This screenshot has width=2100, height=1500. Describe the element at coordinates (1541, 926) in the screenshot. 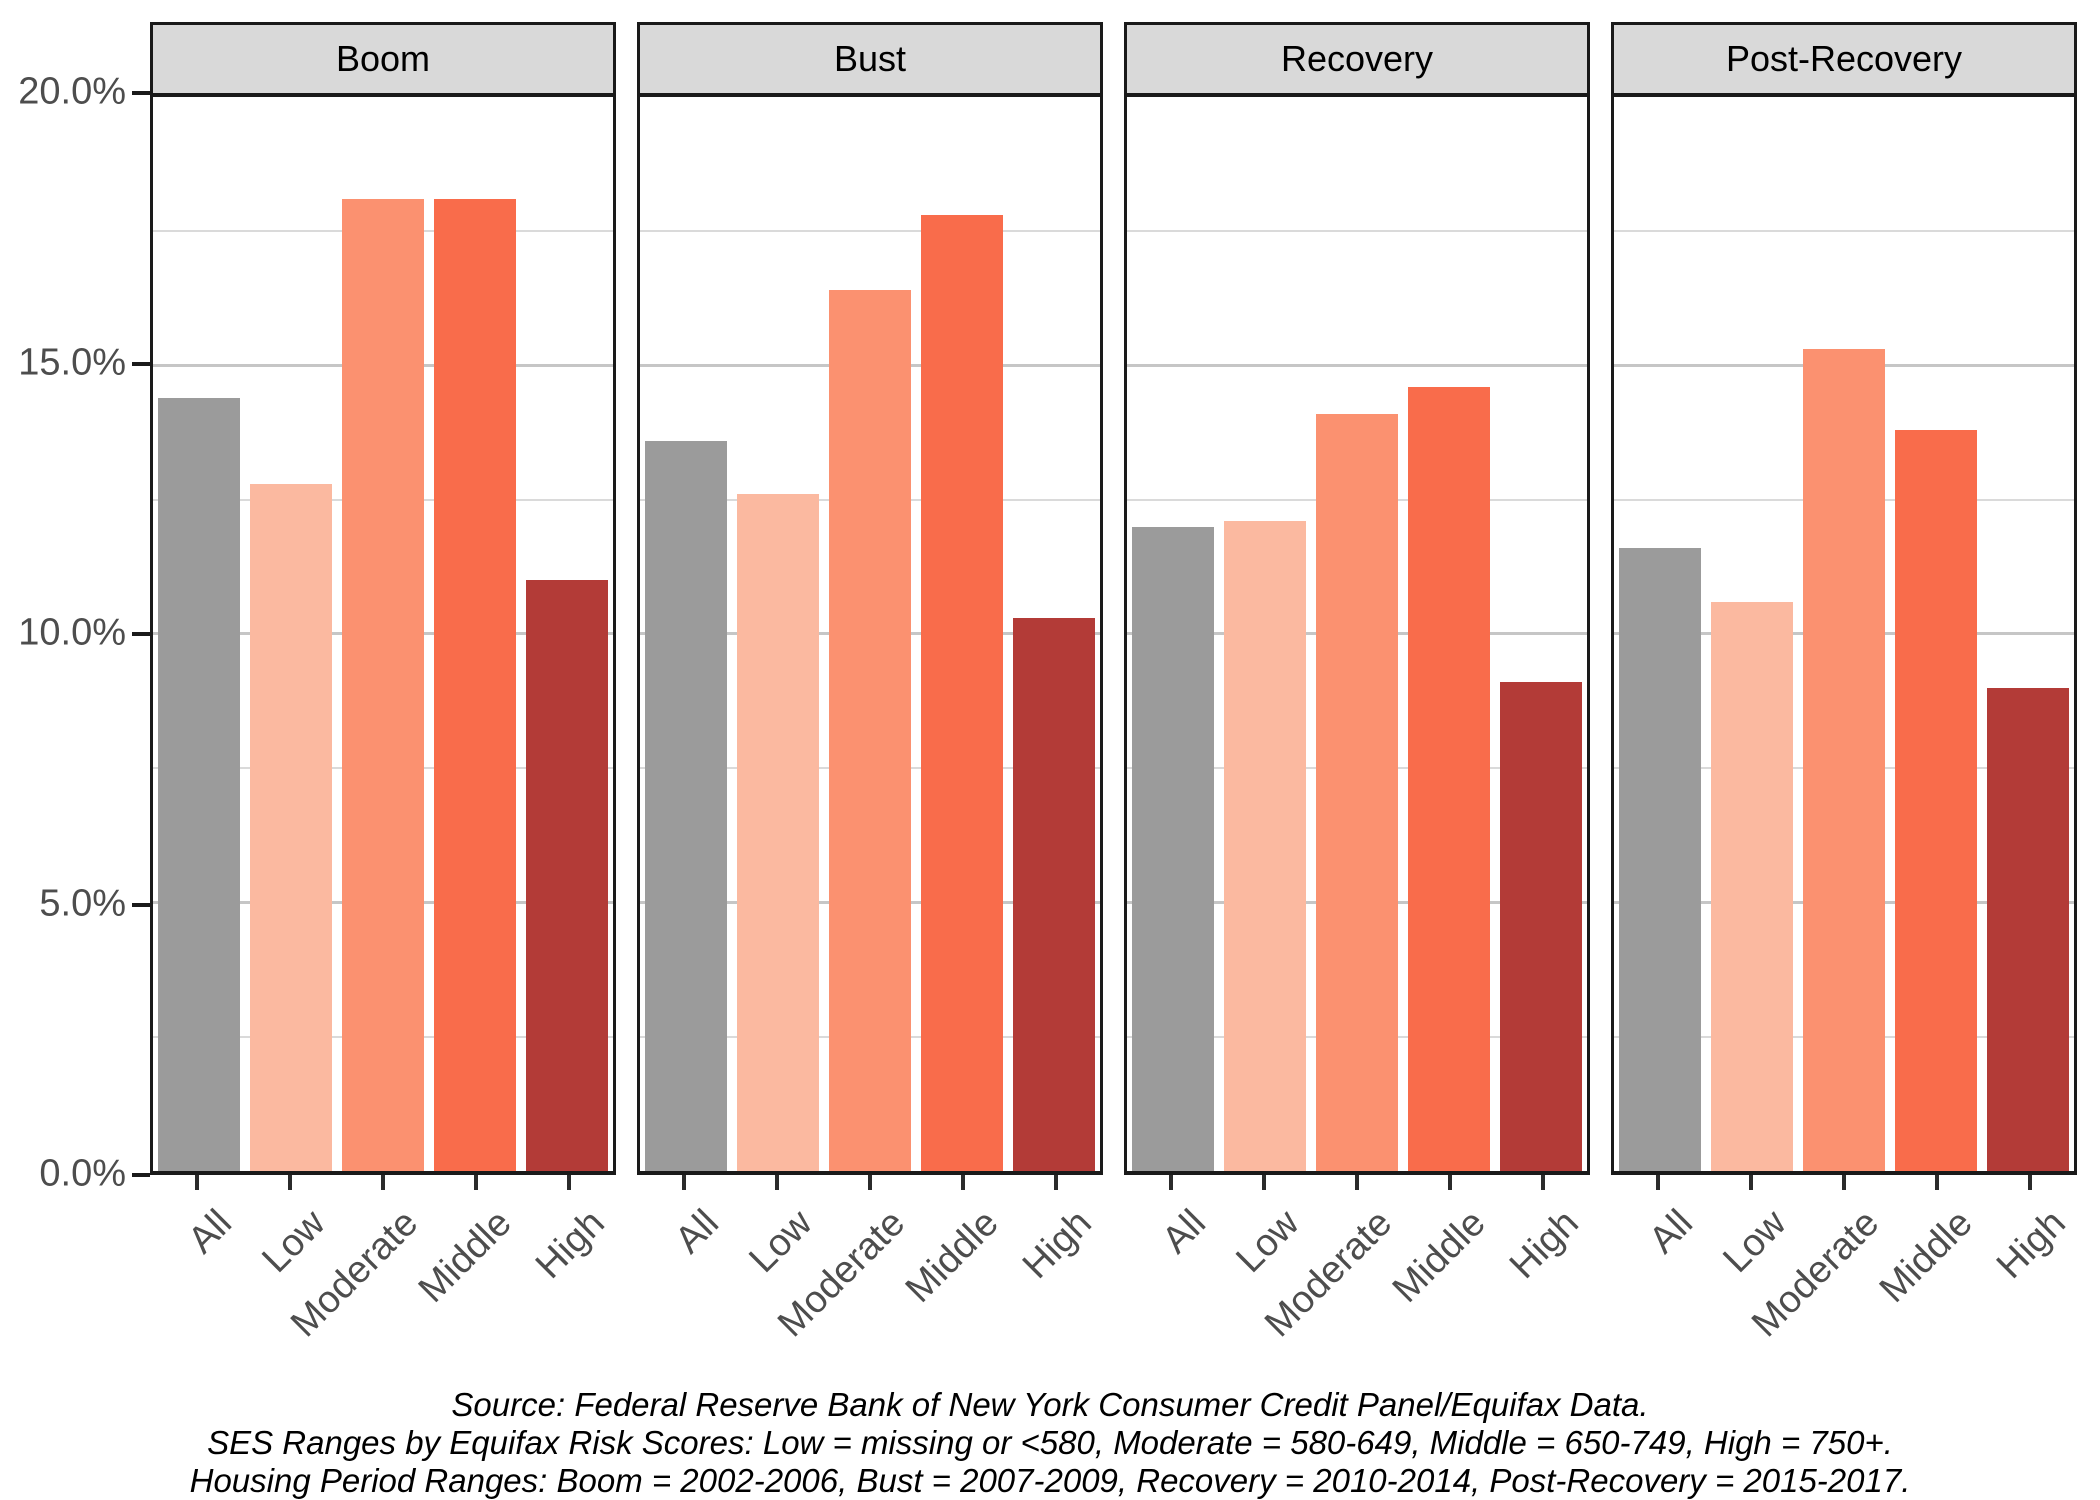

I see `bar-recovery-high` at that location.